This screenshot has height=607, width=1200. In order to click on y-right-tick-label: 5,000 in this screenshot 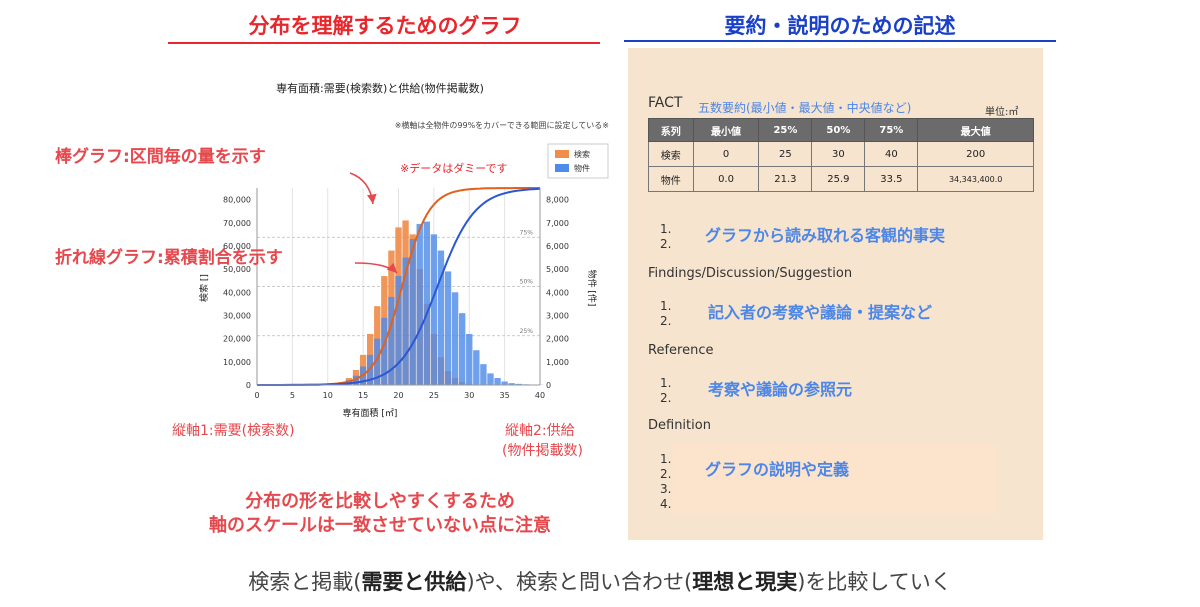, I will do `click(557, 269)`.